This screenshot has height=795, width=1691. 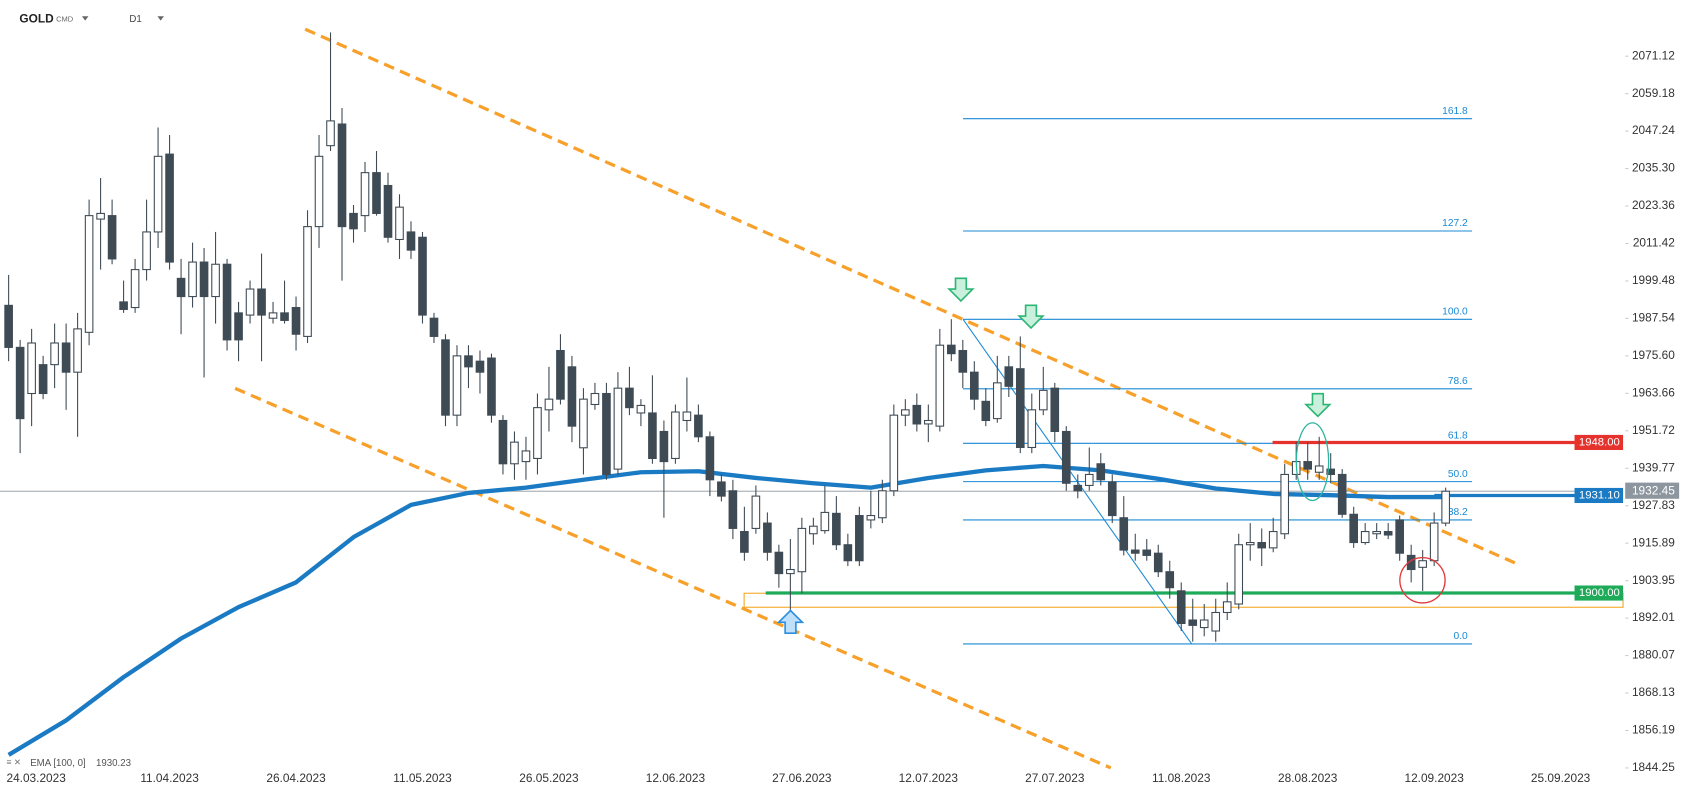 What do you see at coordinates (1055, 778) in the screenshot?
I see `x-tick-label: 27.07.2023` at bounding box center [1055, 778].